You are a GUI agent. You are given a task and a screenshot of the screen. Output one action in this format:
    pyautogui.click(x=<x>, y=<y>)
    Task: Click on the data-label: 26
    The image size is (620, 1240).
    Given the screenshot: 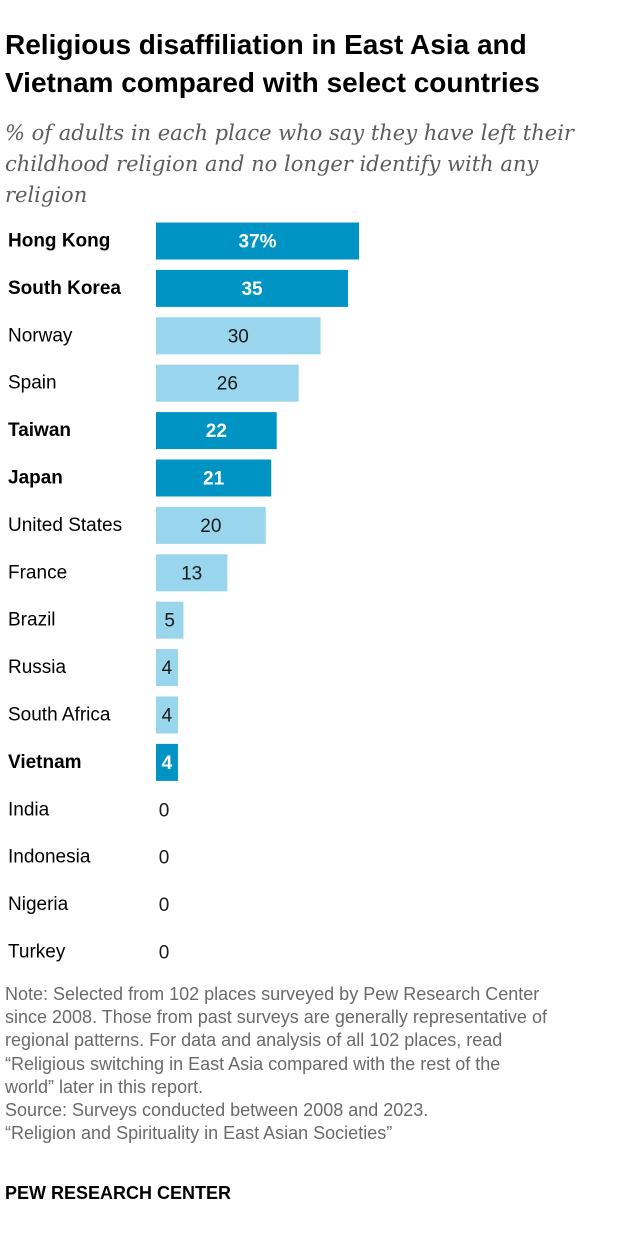 What is the action you would take?
    pyautogui.click(x=227, y=384)
    